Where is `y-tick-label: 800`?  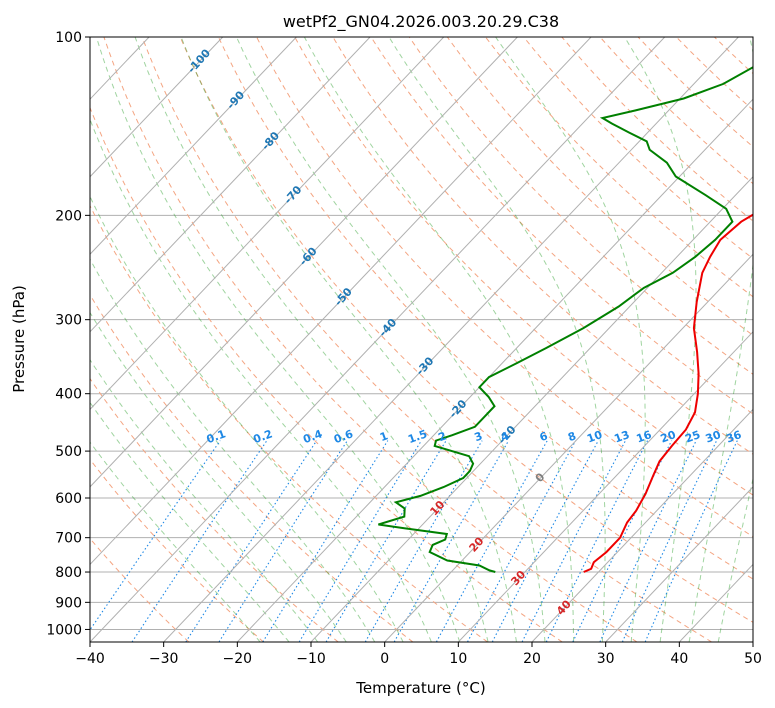
y-tick-label: 800 is located at coordinates (68, 573).